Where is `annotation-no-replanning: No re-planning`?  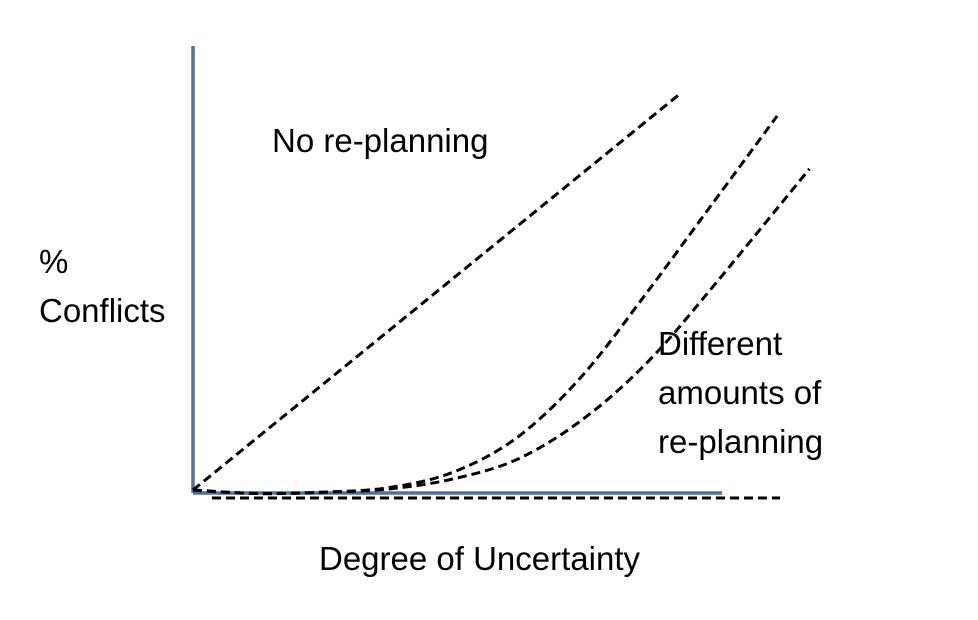 annotation-no-replanning: No re-planning is located at coordinates (380, 140).